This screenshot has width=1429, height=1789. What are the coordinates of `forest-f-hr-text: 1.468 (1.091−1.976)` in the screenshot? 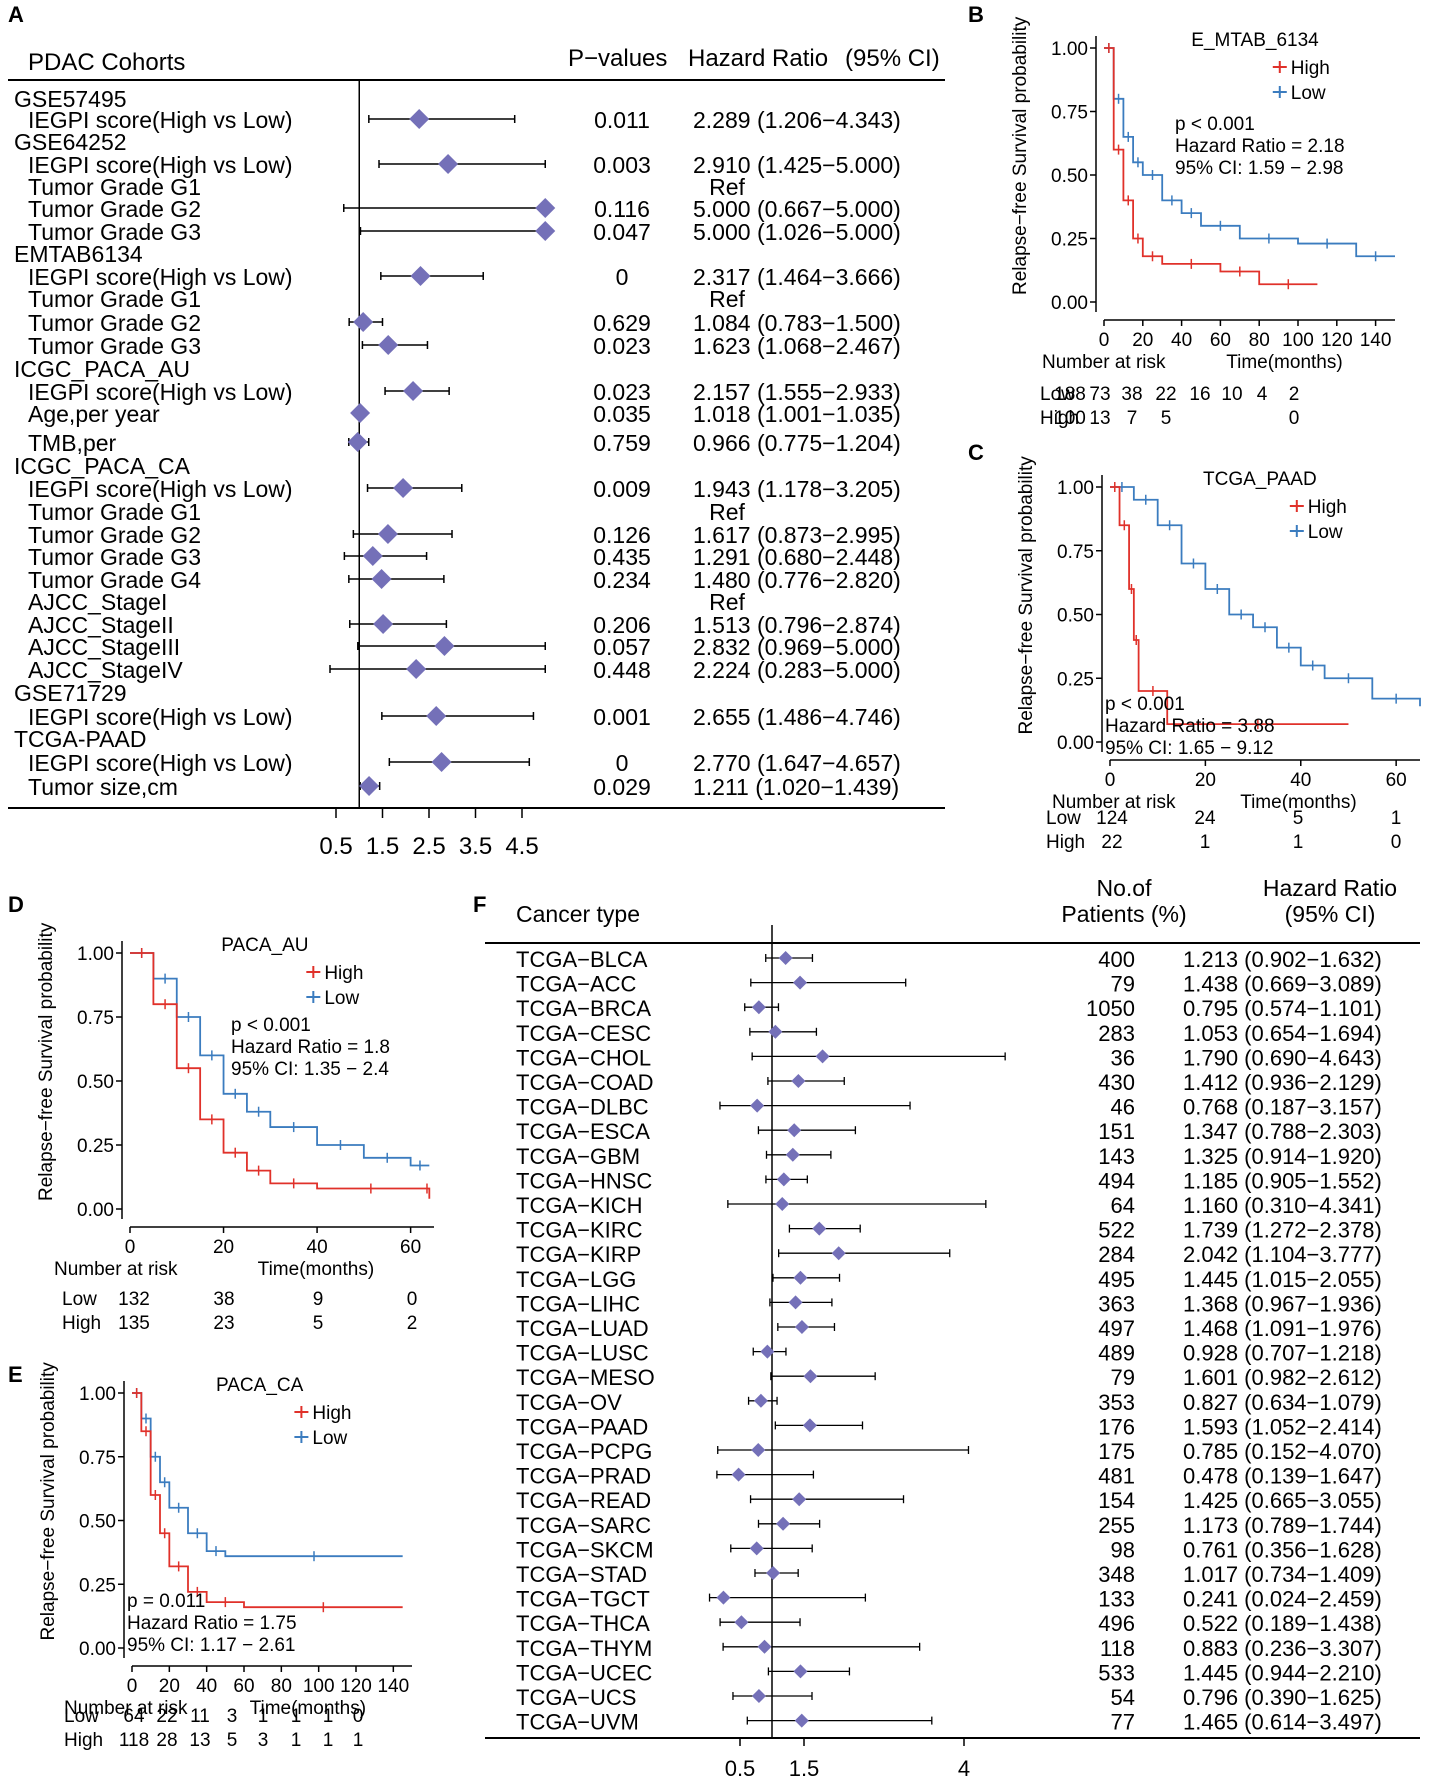 It's located at (1282, 1328).